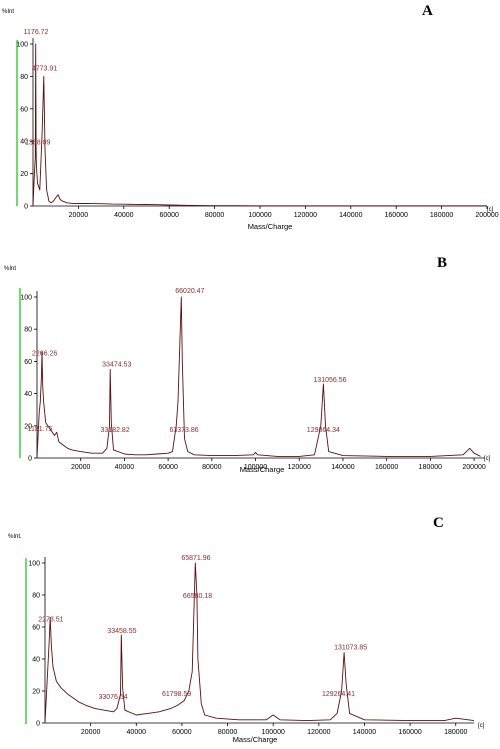  What do you see at coordinates (176, 694) in the screenshot?
I see `peak-label-c: 61798.59` at bounding box center [176, 694].